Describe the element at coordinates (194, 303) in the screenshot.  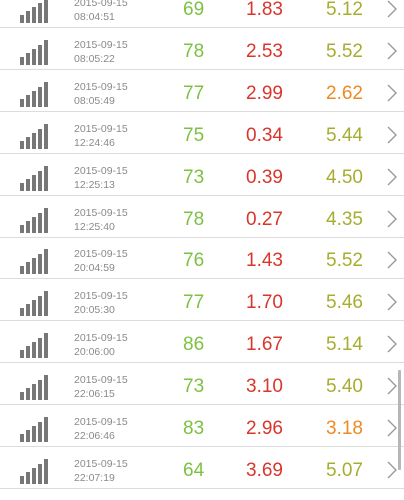
I see `value-1: 77` at that location.